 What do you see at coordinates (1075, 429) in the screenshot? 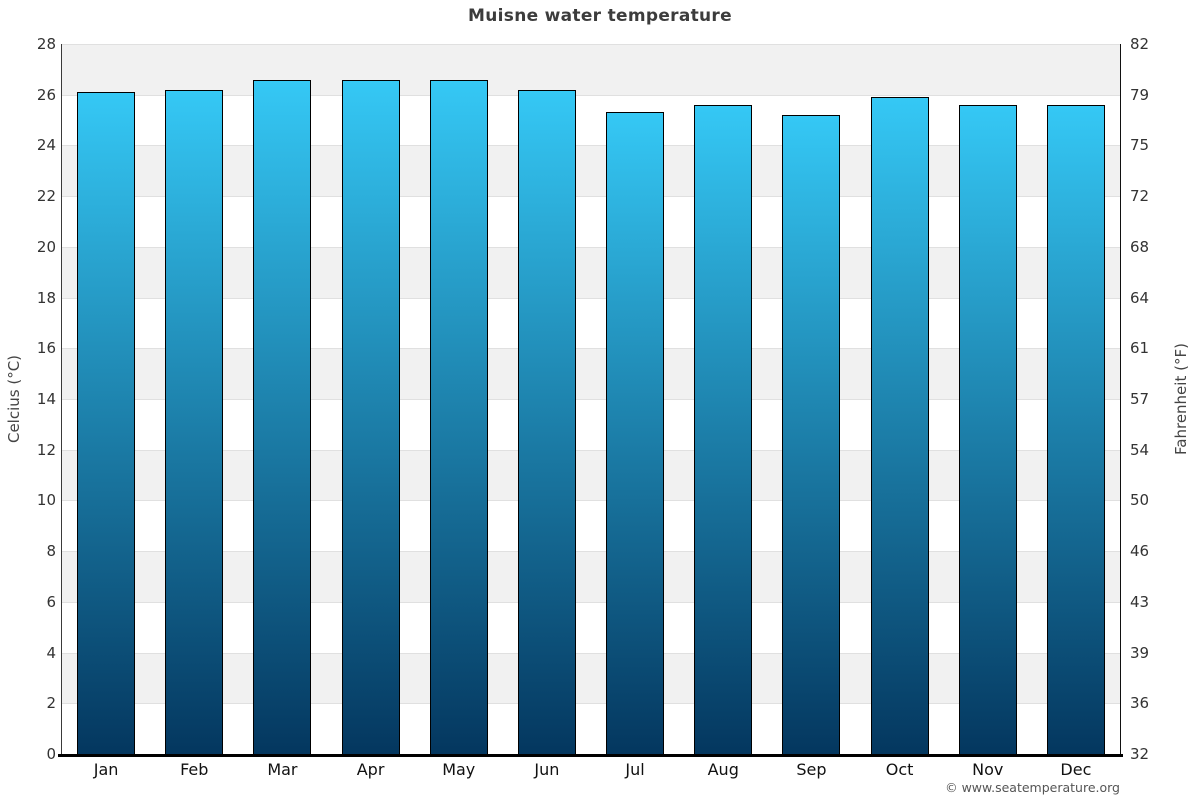
I see `bar-dec` at bounding box center [1075, 429].